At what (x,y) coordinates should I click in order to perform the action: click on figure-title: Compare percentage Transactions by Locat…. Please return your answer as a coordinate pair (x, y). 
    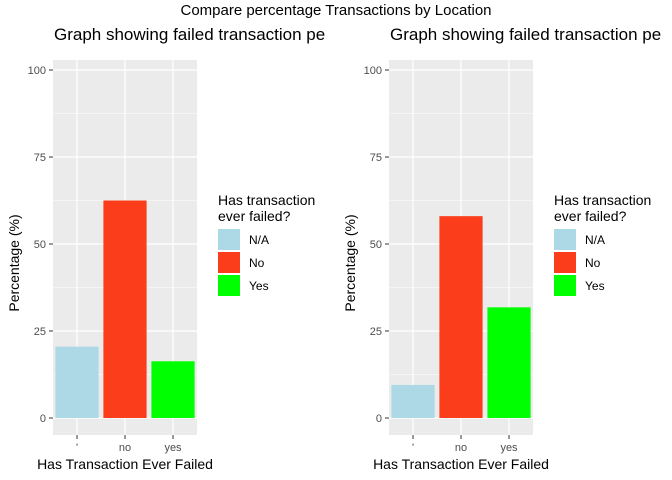
    Looking at the image, I should click on (336, 10).